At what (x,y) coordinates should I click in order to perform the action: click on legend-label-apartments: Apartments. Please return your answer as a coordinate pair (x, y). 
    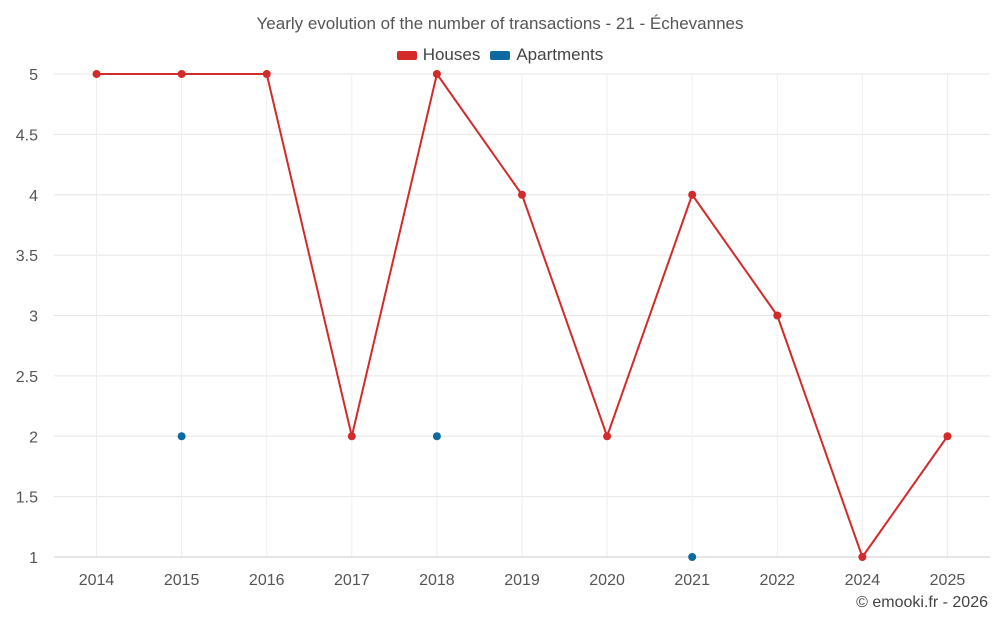
    Looking at the image, I should click on (560, 54).